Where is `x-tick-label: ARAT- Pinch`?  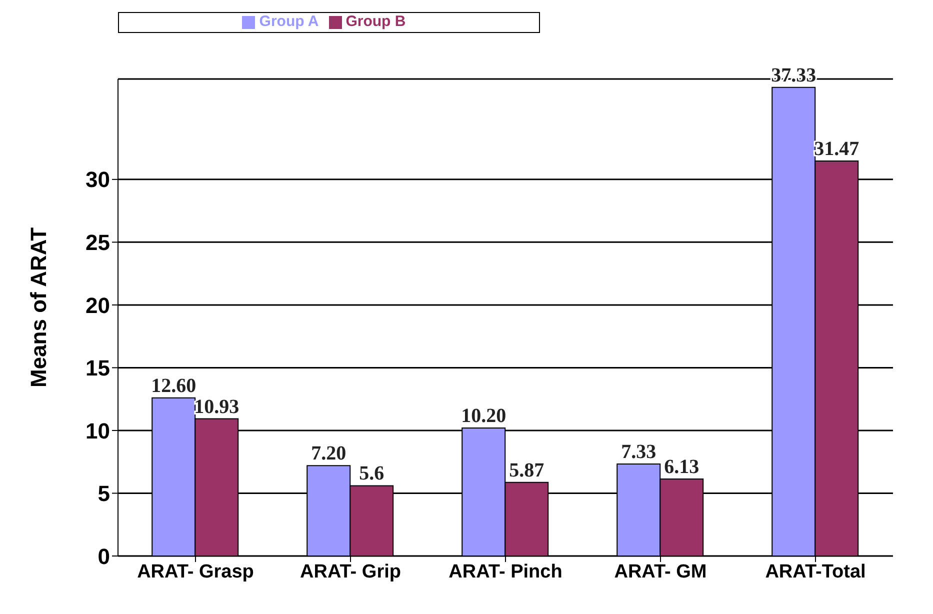
x-tick-label: ARAT- Pinch is located at coordinates (505, 571).